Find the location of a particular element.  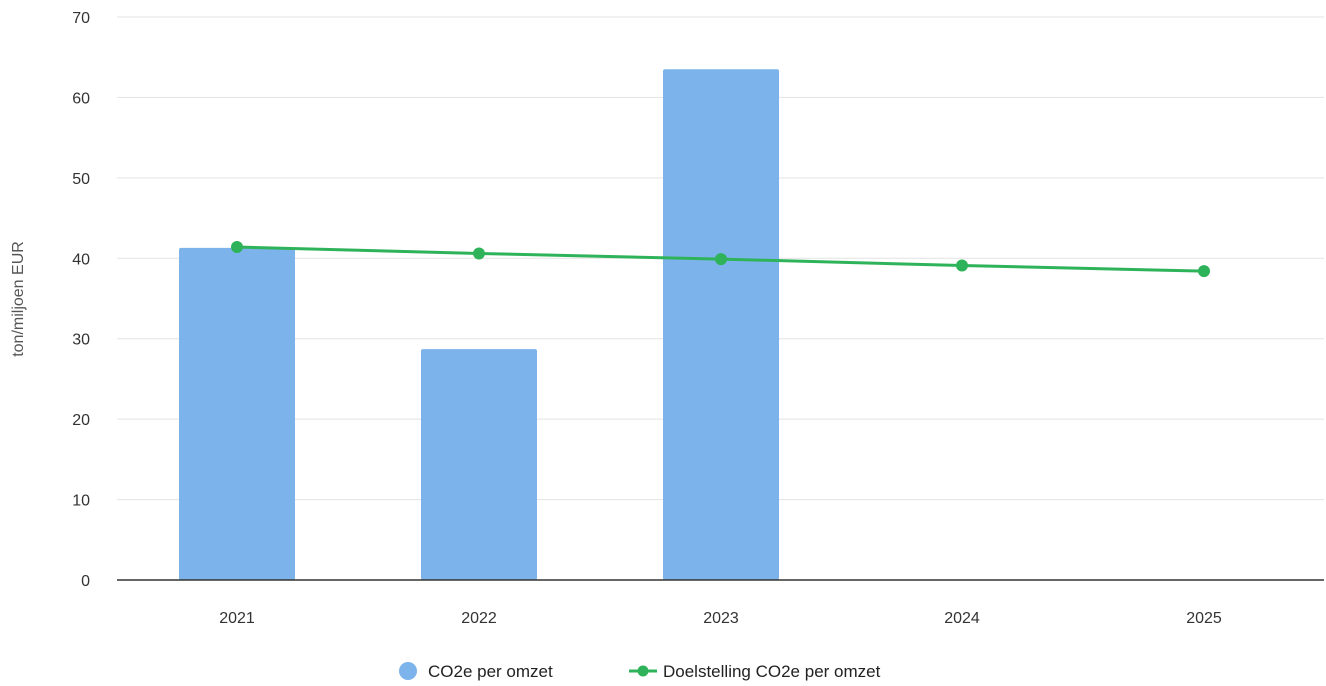

x-tick-label: 2025 is located at coordinates (1204, 618).